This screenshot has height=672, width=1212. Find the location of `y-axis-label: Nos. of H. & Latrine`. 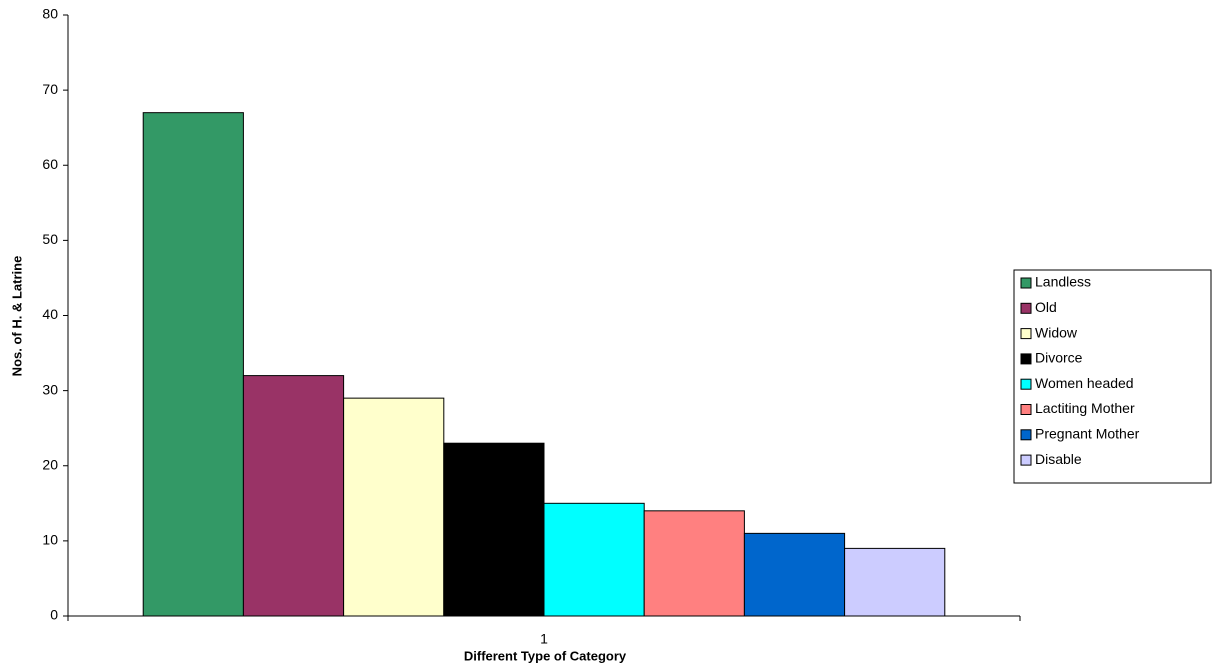

y-axis-label: Nos. of H. & Latrine is located at coordinates (16, 316).